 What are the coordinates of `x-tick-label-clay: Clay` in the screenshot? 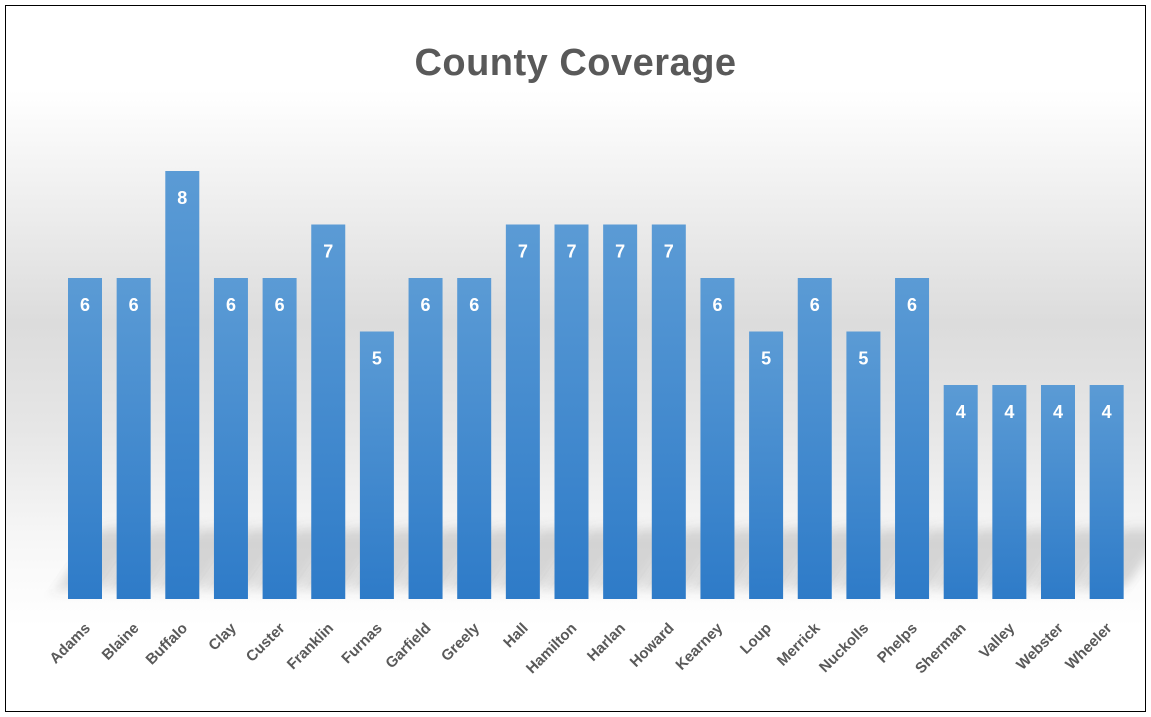 It's located at (222, 636).